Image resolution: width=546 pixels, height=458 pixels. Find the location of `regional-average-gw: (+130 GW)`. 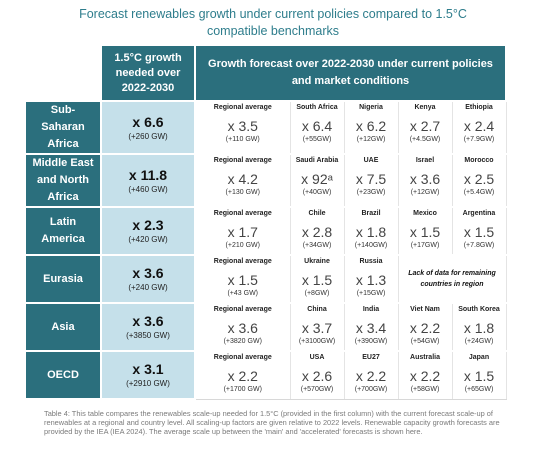

regional-average-gw: (+130 GW) is located at coordinates (242, 192).